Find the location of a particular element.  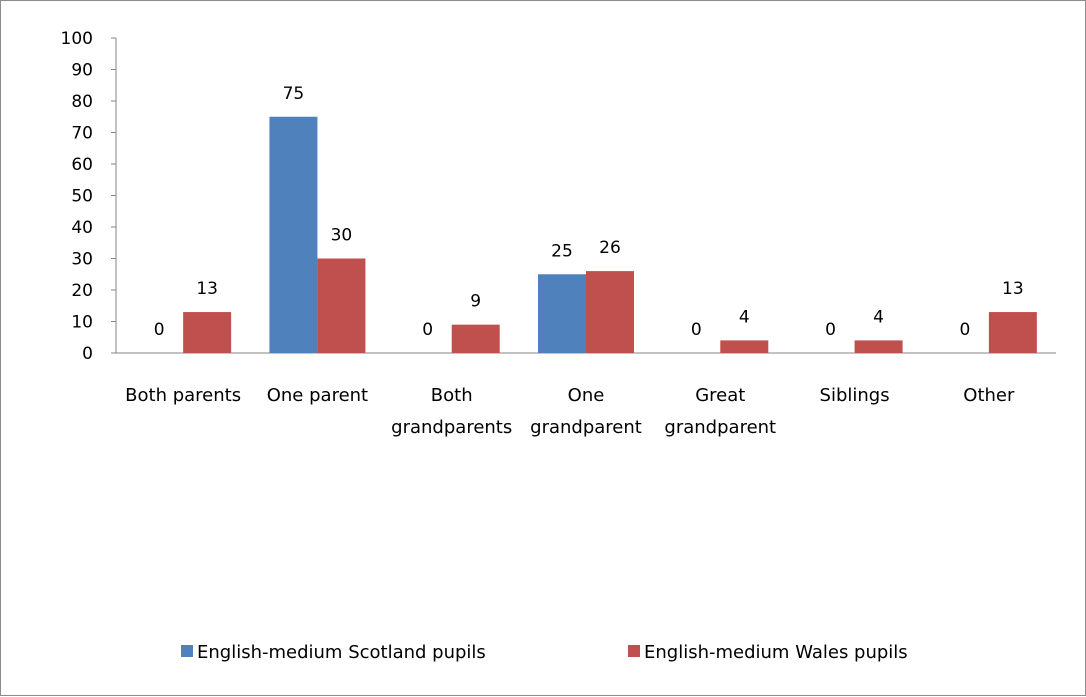

y-tick-label: 60 is located at coordinates (82, 165).